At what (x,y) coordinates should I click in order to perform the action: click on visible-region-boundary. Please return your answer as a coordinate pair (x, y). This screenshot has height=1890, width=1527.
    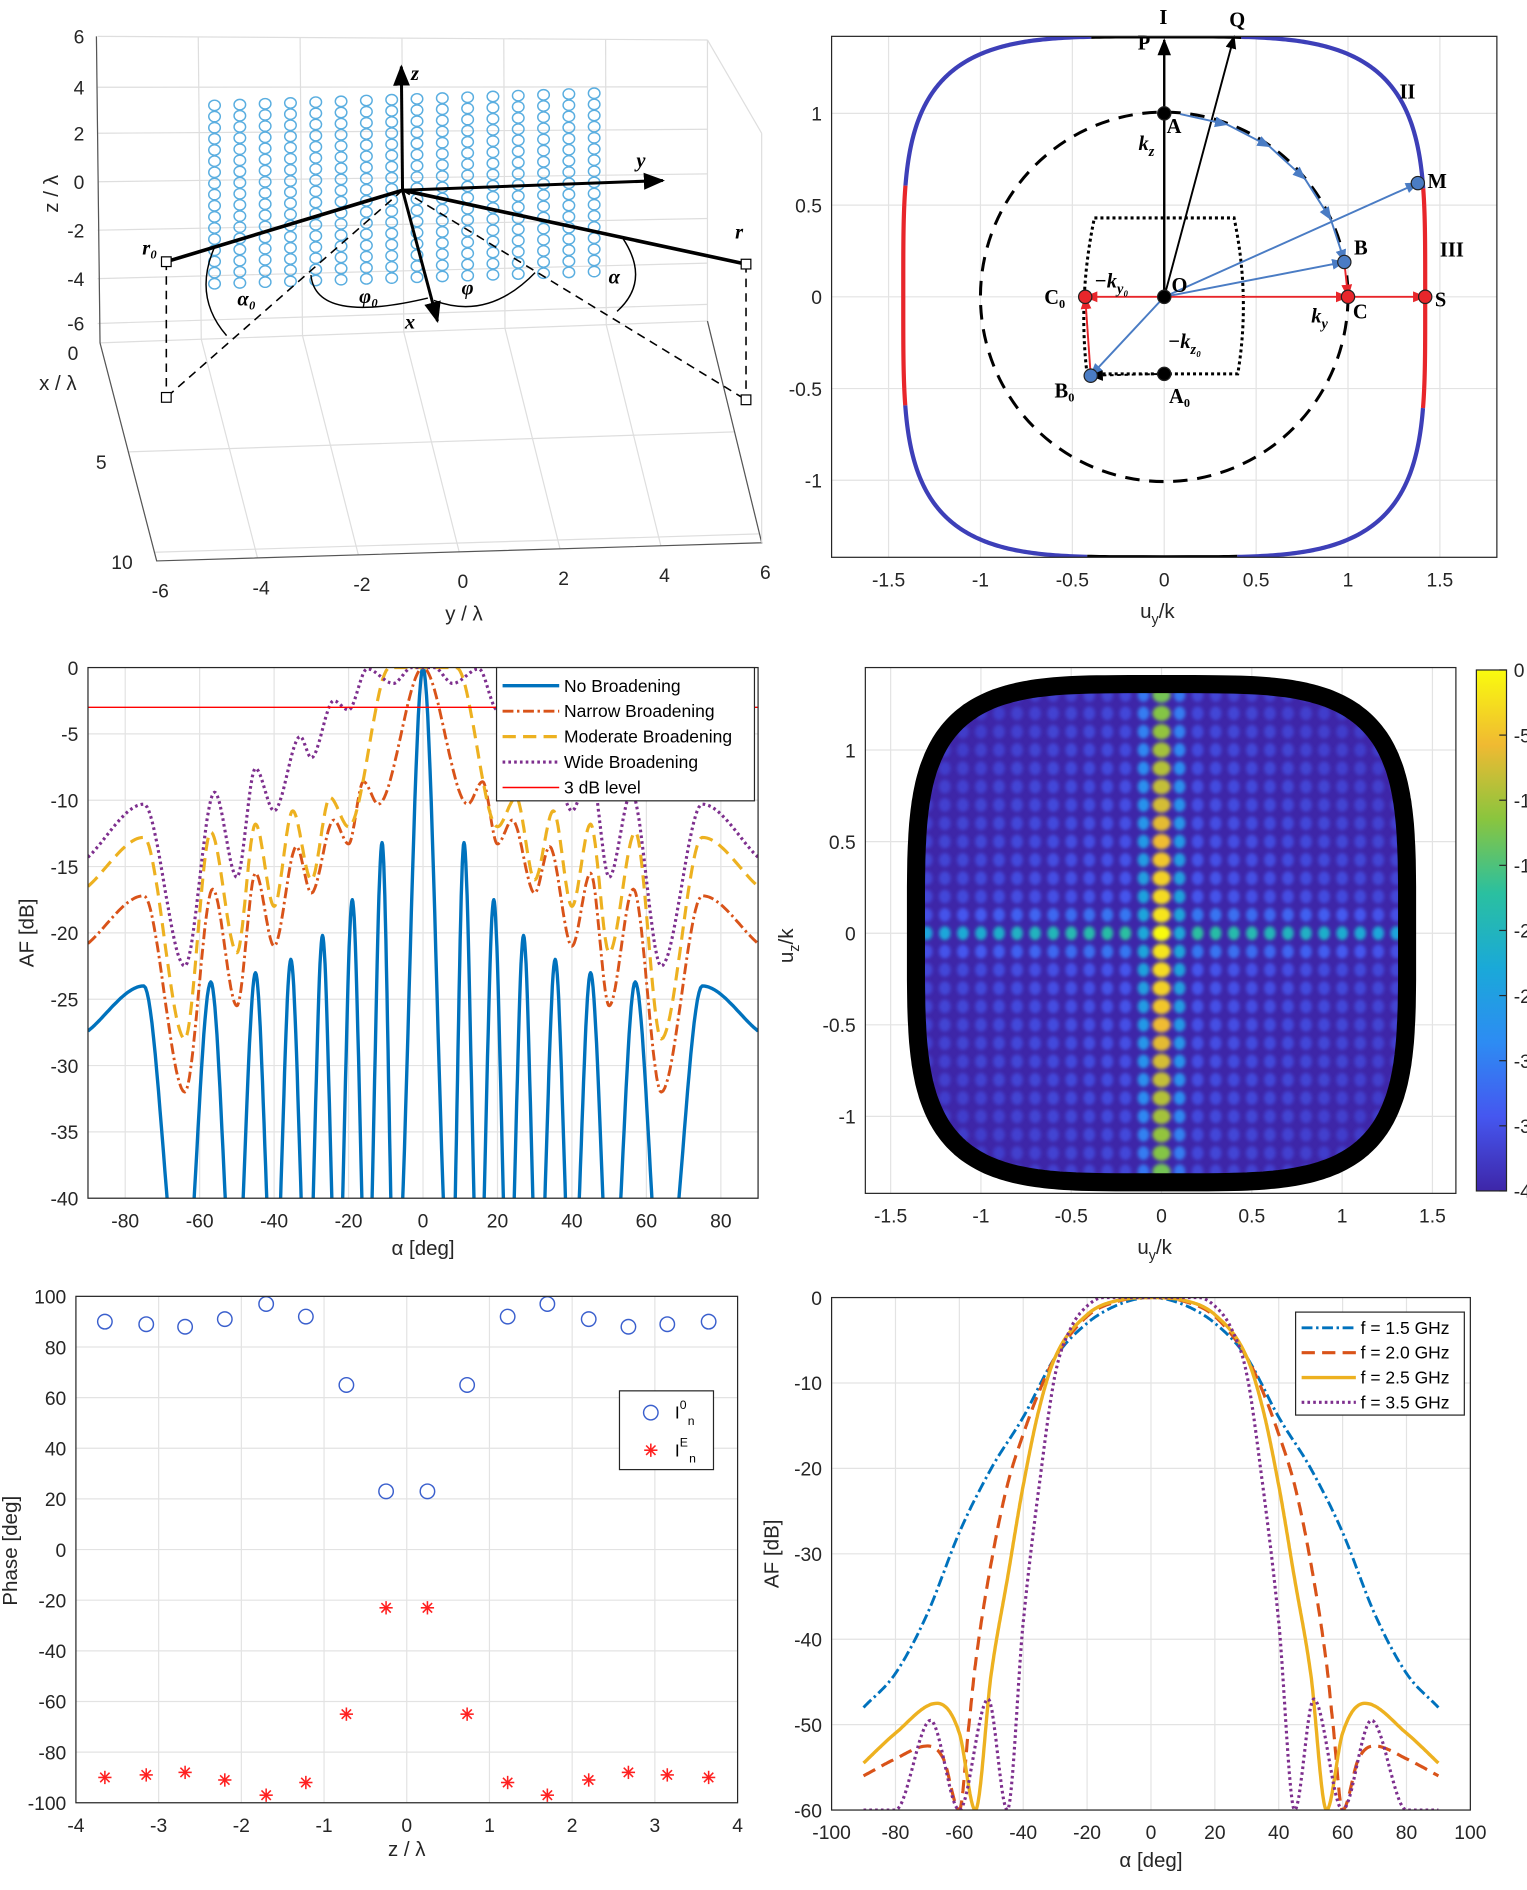
    Looking at the image, I should click on (995, 481).